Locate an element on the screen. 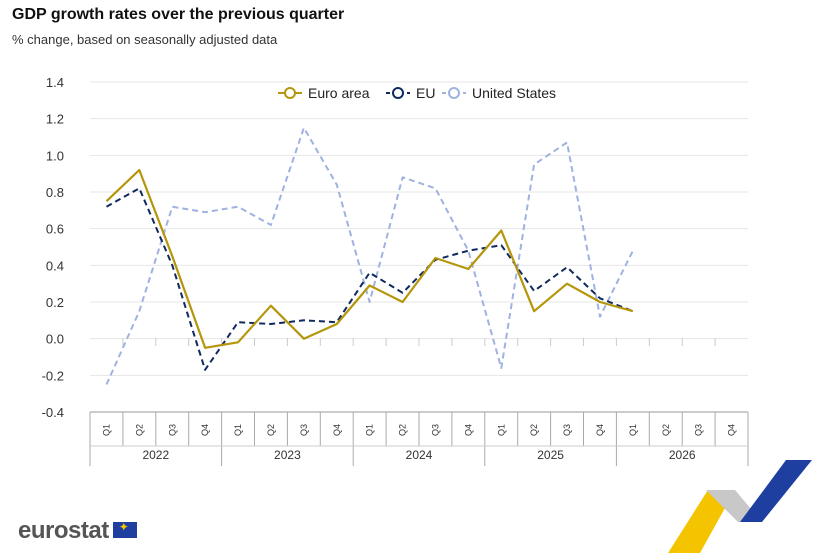  y-tick-label: -0.2 is located at coordinates (53, 375).